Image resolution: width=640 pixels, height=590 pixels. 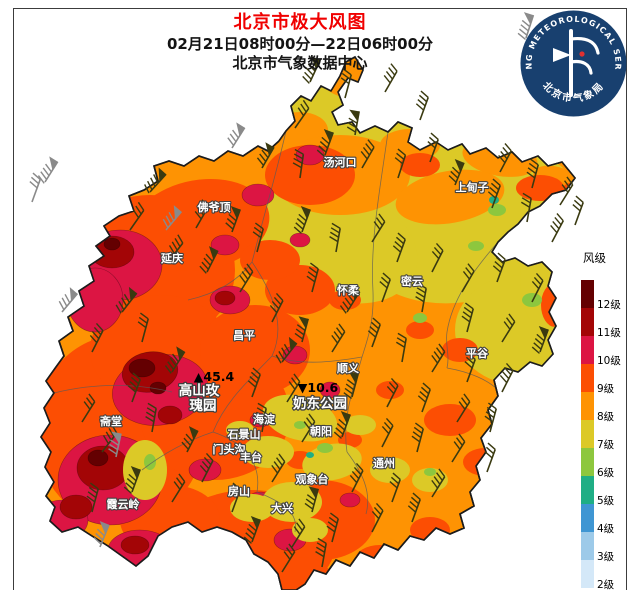 What do you see at coordinates (601, 491) in the screenshot?
I see `legend-item: 5级` at bounding box center [601, 491].